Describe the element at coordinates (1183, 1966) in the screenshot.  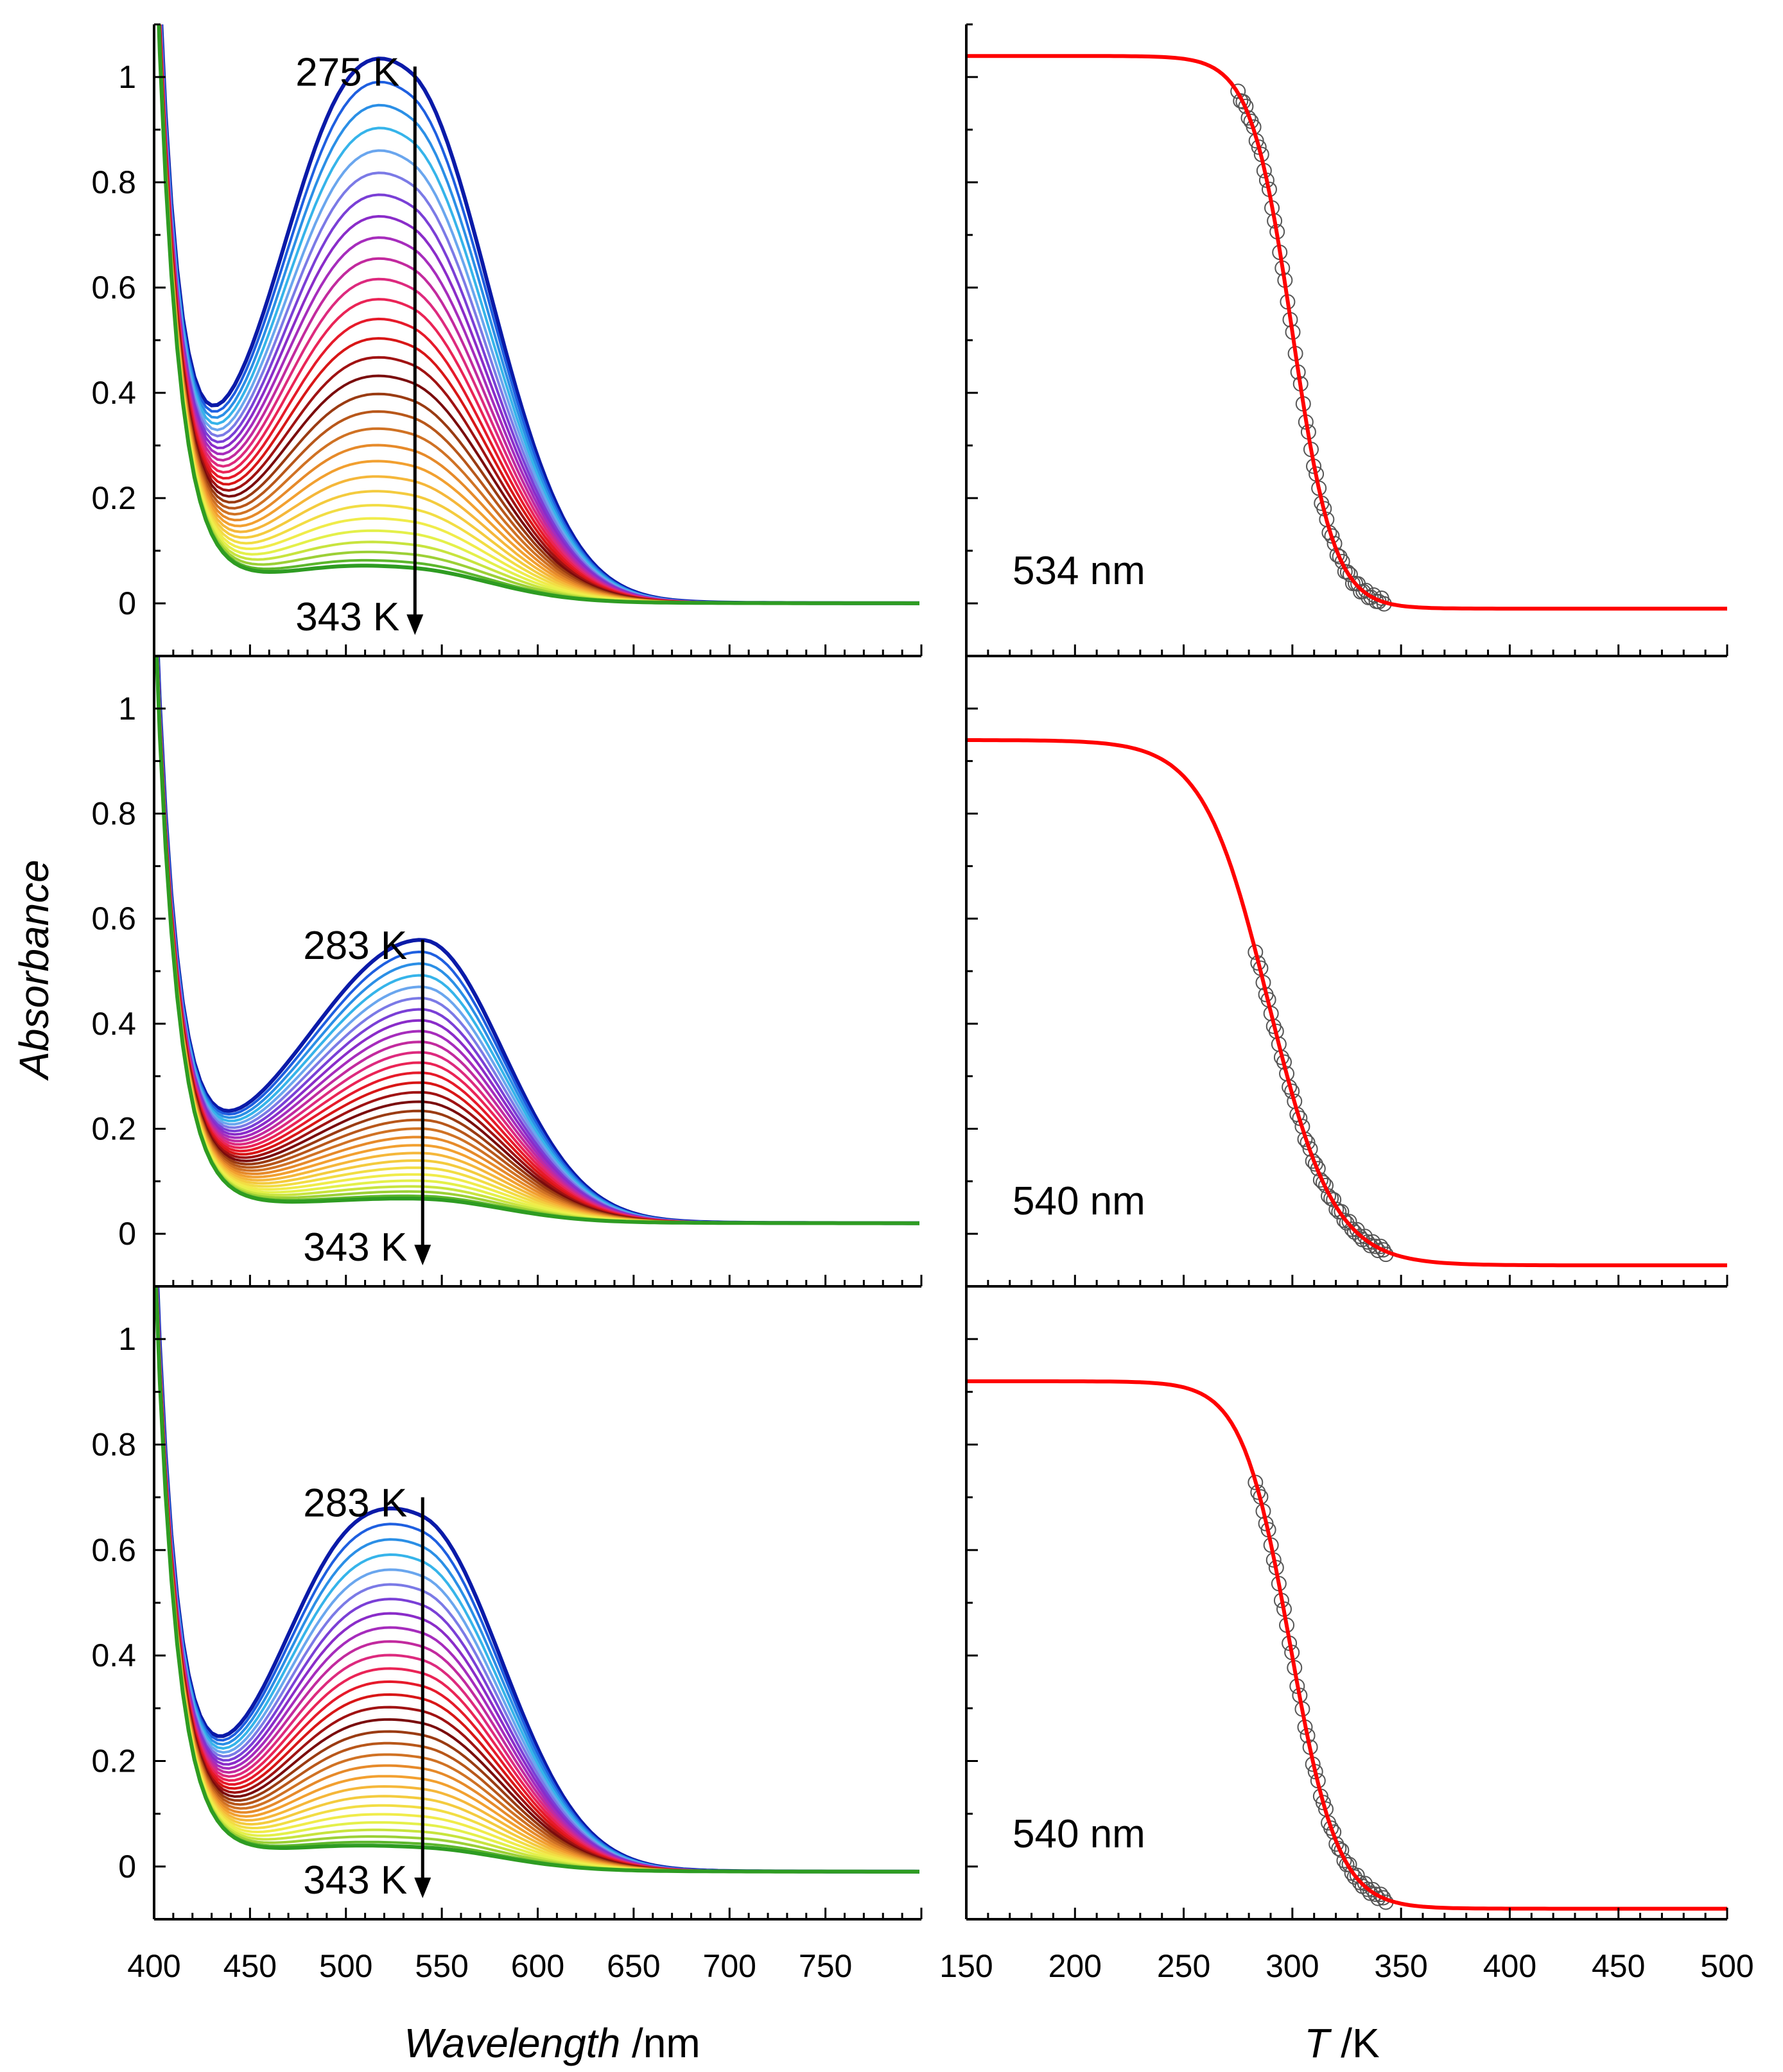
I see `x-tick-label: 250` at that location.